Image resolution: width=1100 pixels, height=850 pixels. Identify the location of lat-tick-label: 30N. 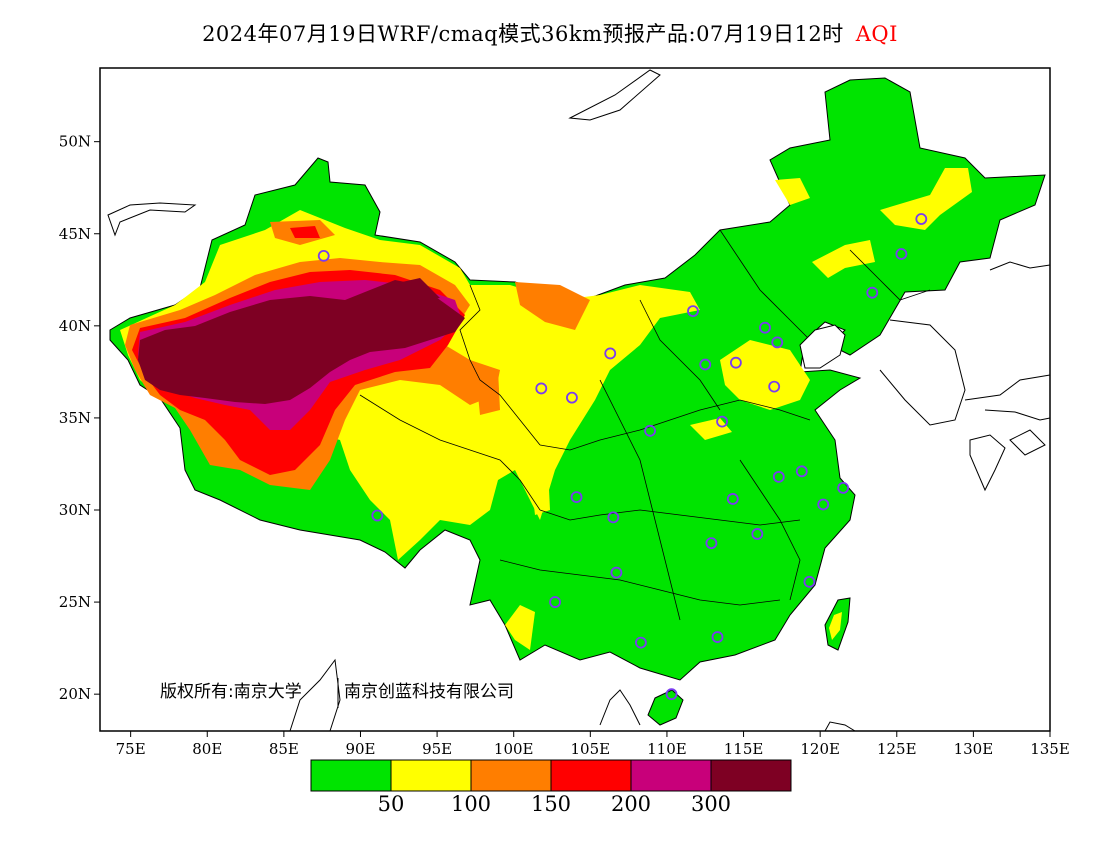
(75, 510).